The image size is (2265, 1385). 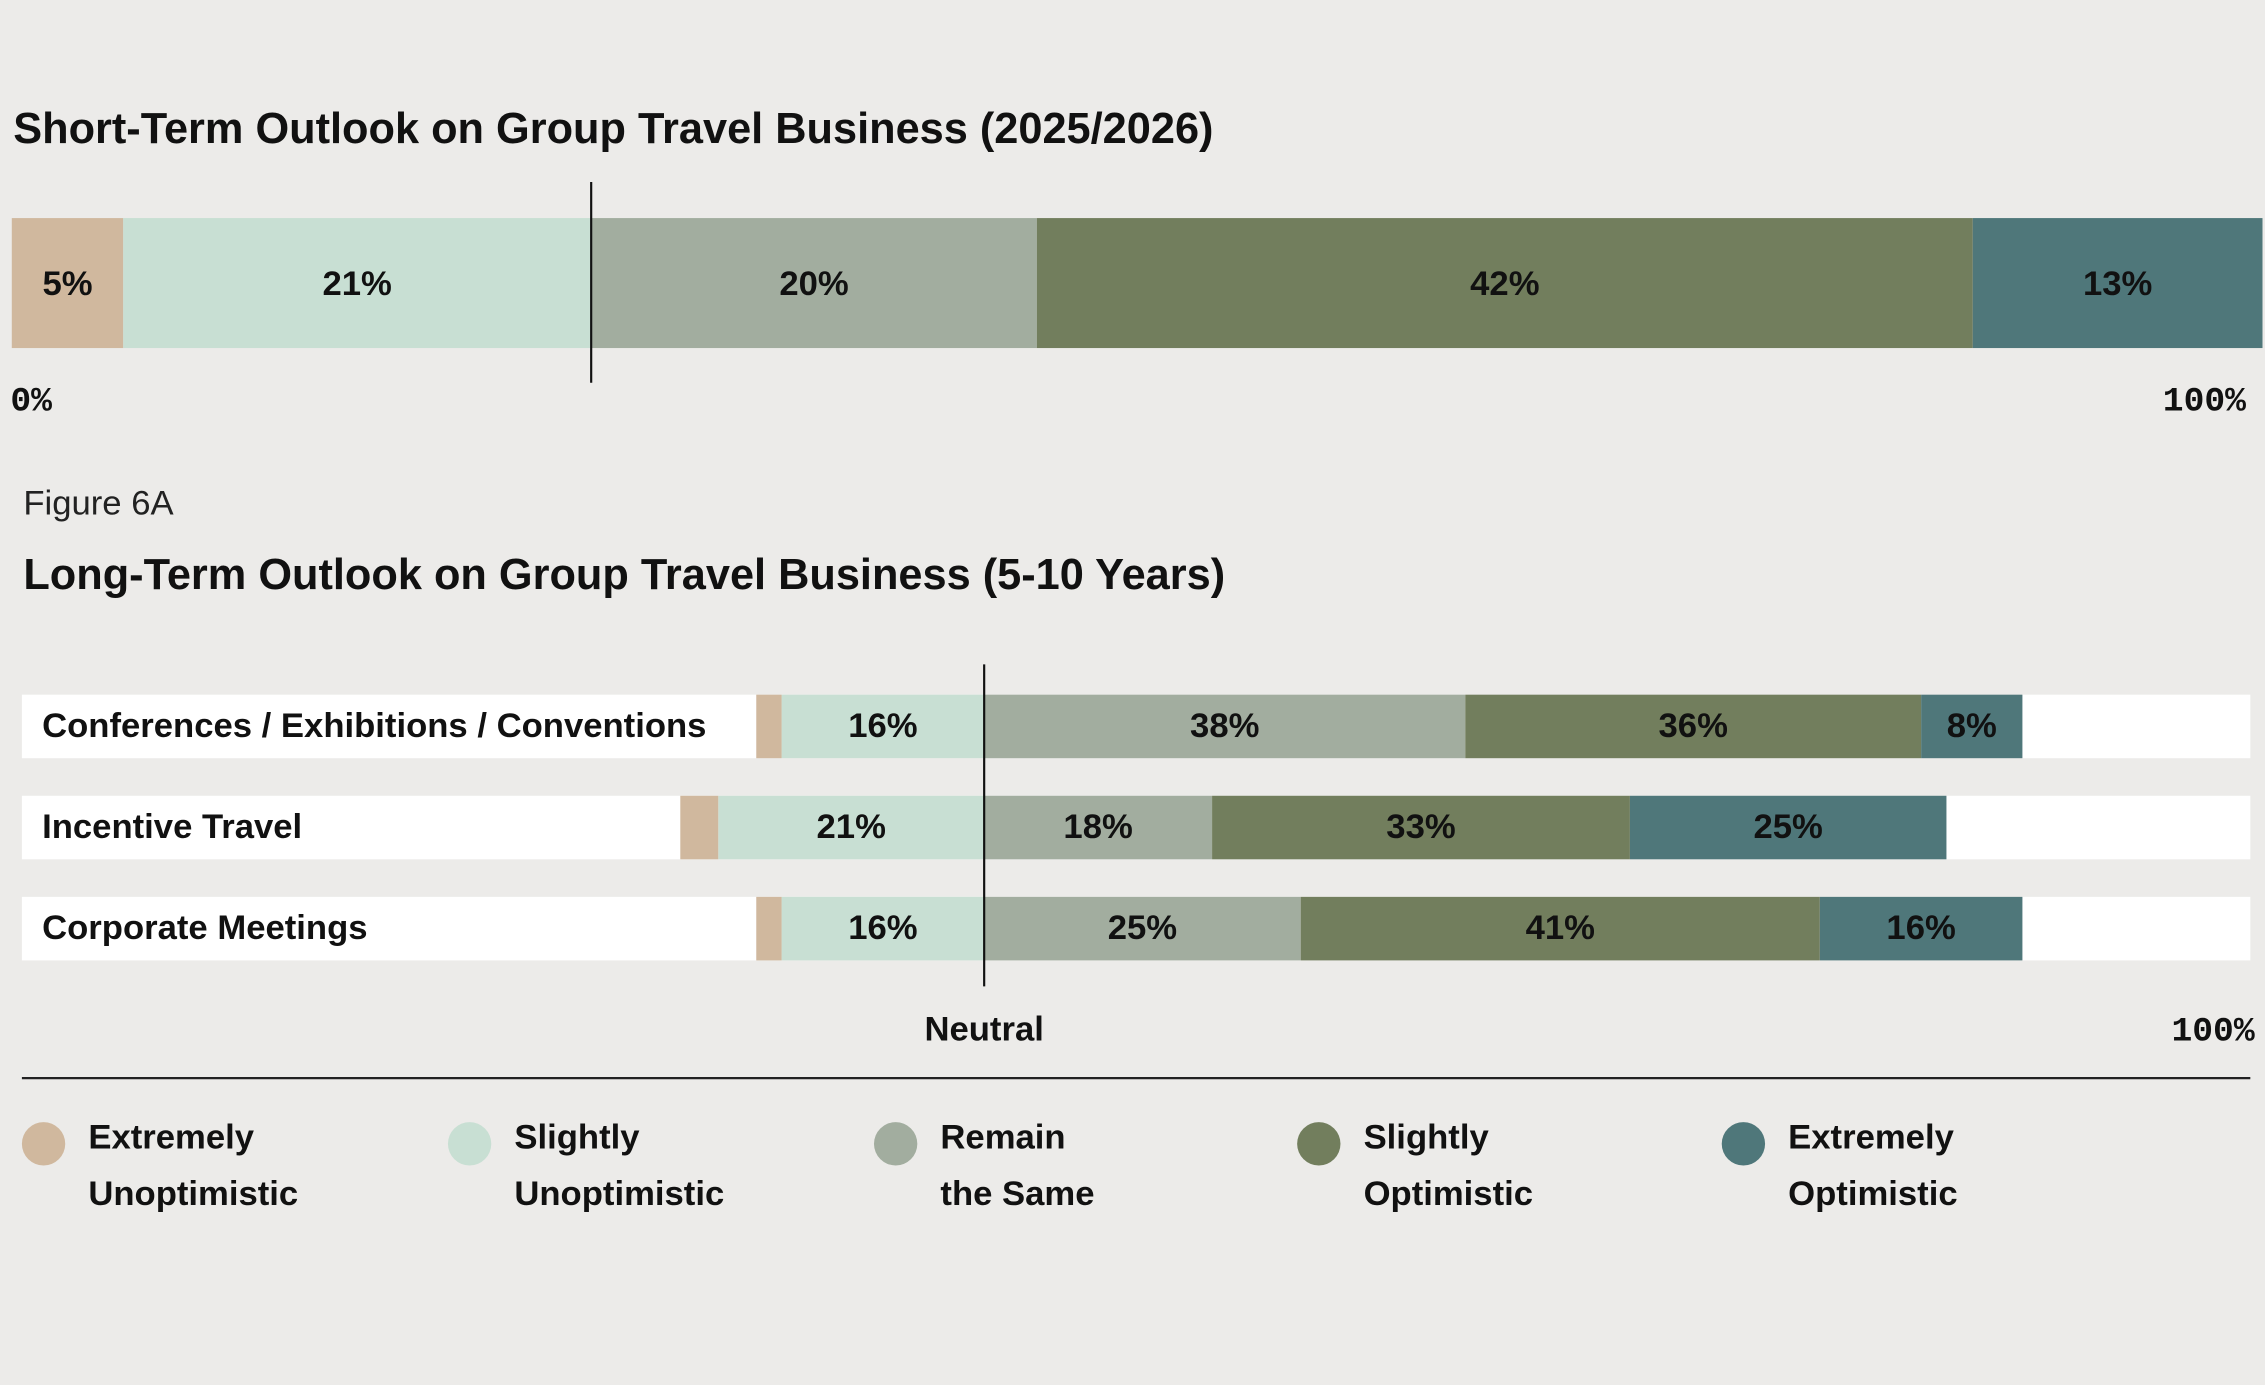 I want to click on data-label: 42%, so click(x=1504, y=284).